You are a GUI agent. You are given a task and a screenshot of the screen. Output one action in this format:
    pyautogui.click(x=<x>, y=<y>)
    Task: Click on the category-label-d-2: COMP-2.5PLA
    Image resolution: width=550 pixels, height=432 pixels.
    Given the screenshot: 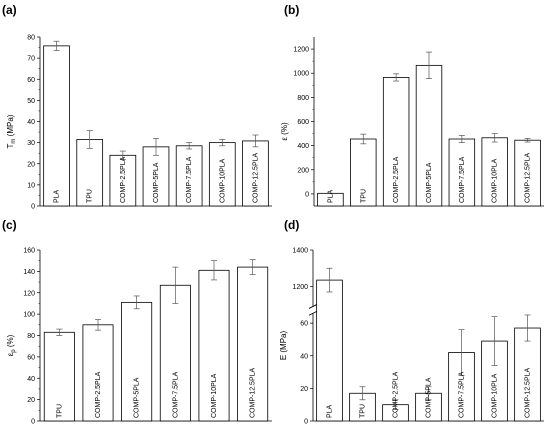 What is the action you would take?
    pyautogui.click(x=396, y=394)
    